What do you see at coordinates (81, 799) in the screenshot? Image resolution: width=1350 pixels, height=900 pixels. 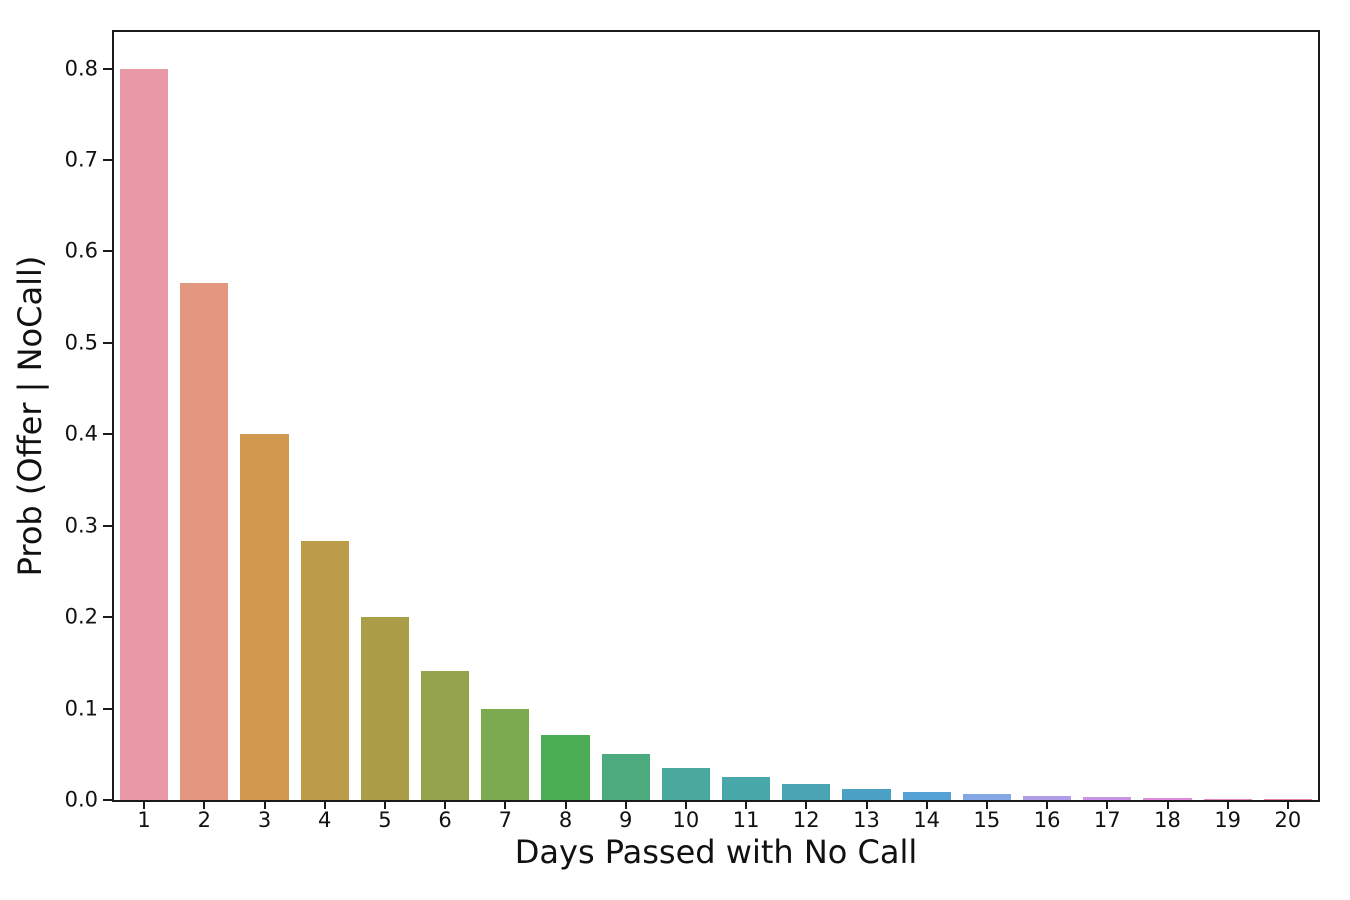 I see `y-tick-label-0.0: 0.0` at bounding box center [81, 799].